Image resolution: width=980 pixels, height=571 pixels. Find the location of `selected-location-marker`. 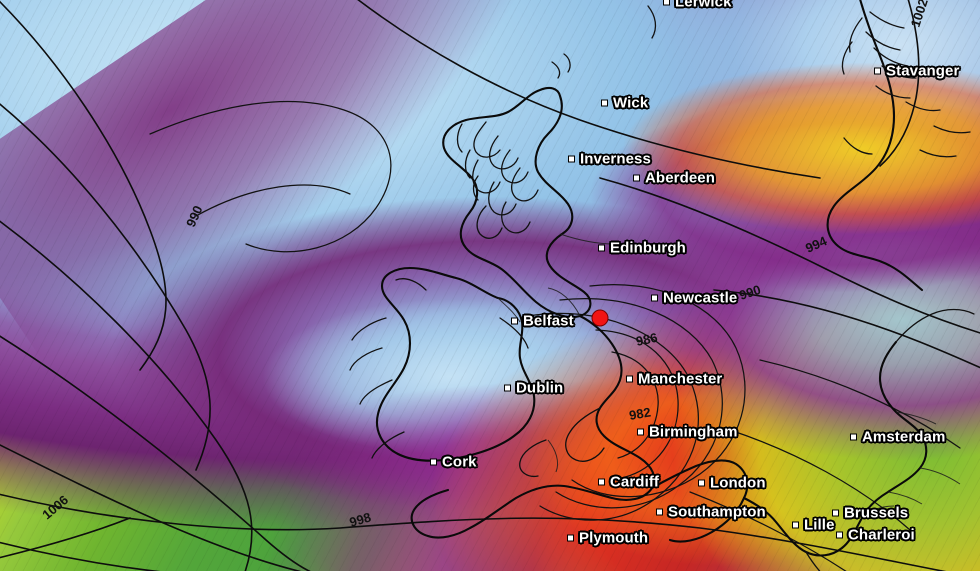

selected-location-marker is located at coordinates (600, 318).